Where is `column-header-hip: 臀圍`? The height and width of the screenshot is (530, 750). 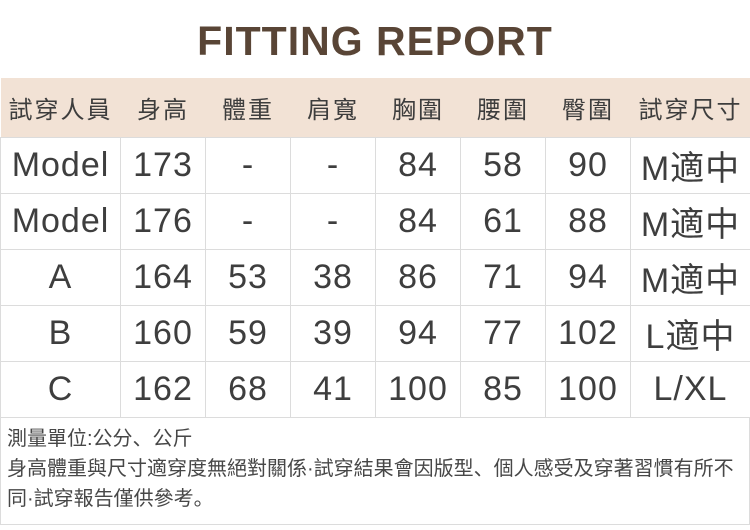
column-header-hip: 臀圍 is located at coordinates (588, 108).